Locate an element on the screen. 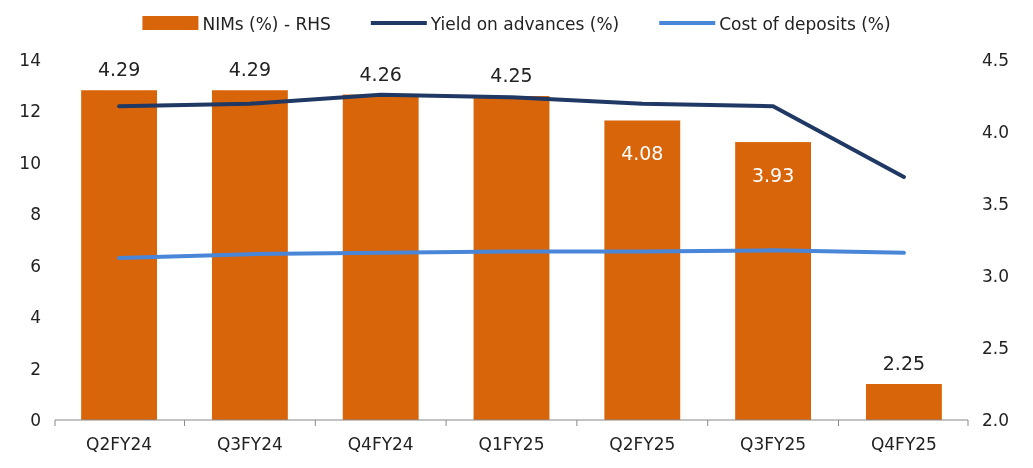  y-tick-label: 10 is located at coordinates (30, 162).